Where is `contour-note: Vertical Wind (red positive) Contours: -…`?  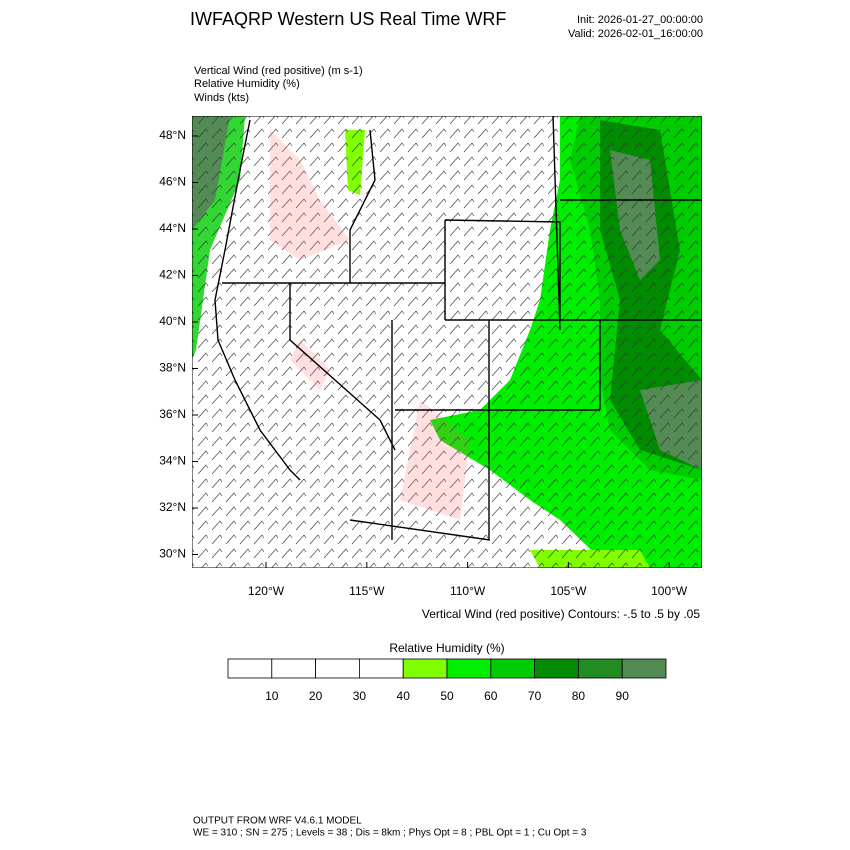
contour-note: Vertical Wind (red positive) Contours: -… is located at coordinates (561, 614).